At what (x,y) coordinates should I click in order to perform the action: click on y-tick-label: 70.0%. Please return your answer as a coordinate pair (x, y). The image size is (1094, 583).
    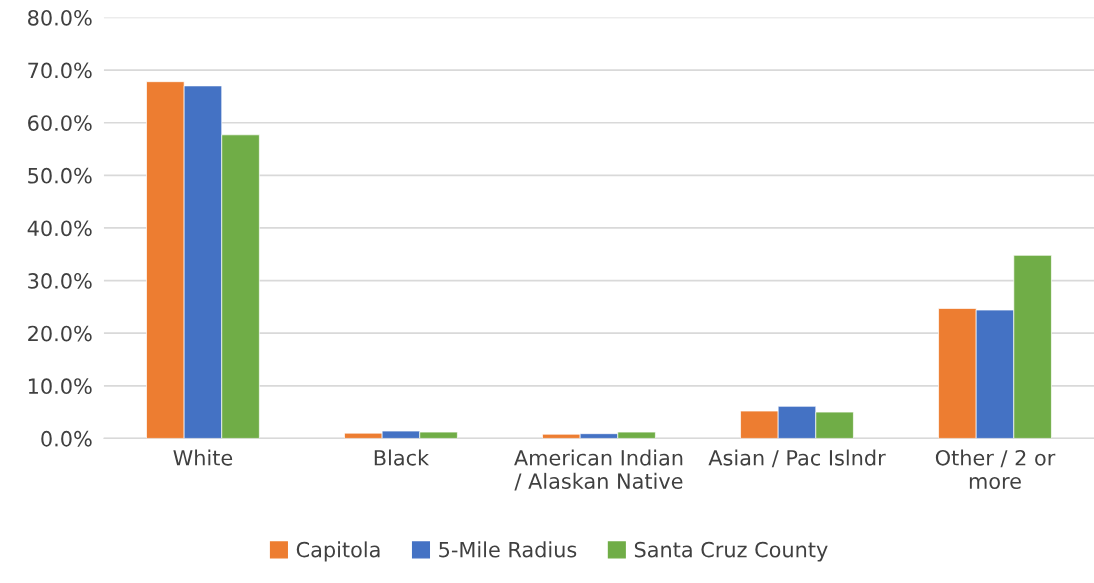
    Looking at the image, I should click on (60, 70).